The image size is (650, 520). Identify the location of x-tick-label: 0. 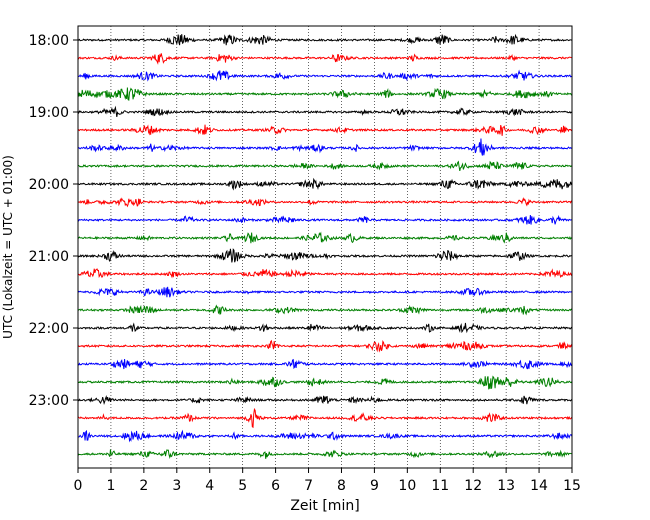
(78, 486).